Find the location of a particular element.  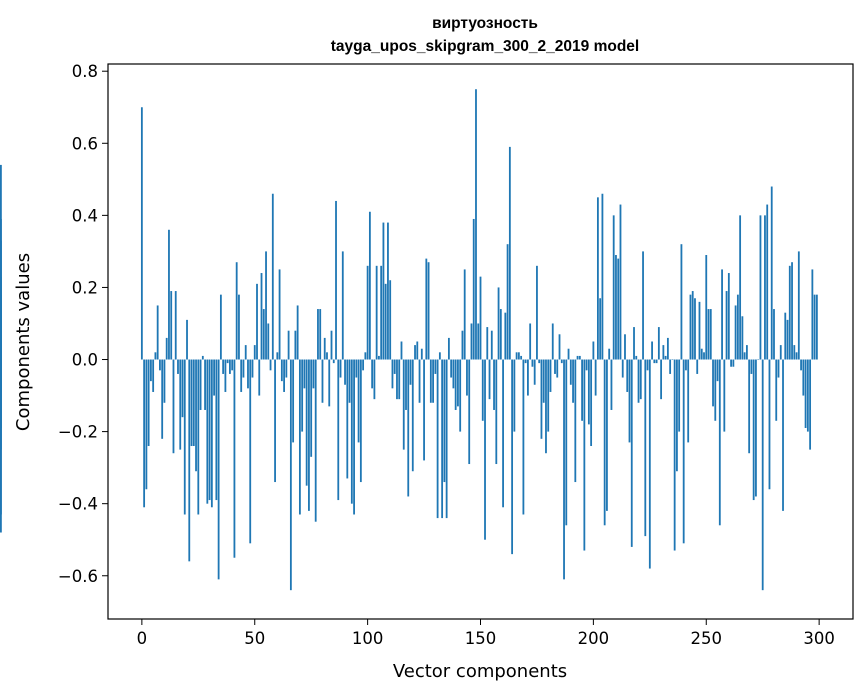

x-tick-label: 0 is located at coordinates (142, 638).